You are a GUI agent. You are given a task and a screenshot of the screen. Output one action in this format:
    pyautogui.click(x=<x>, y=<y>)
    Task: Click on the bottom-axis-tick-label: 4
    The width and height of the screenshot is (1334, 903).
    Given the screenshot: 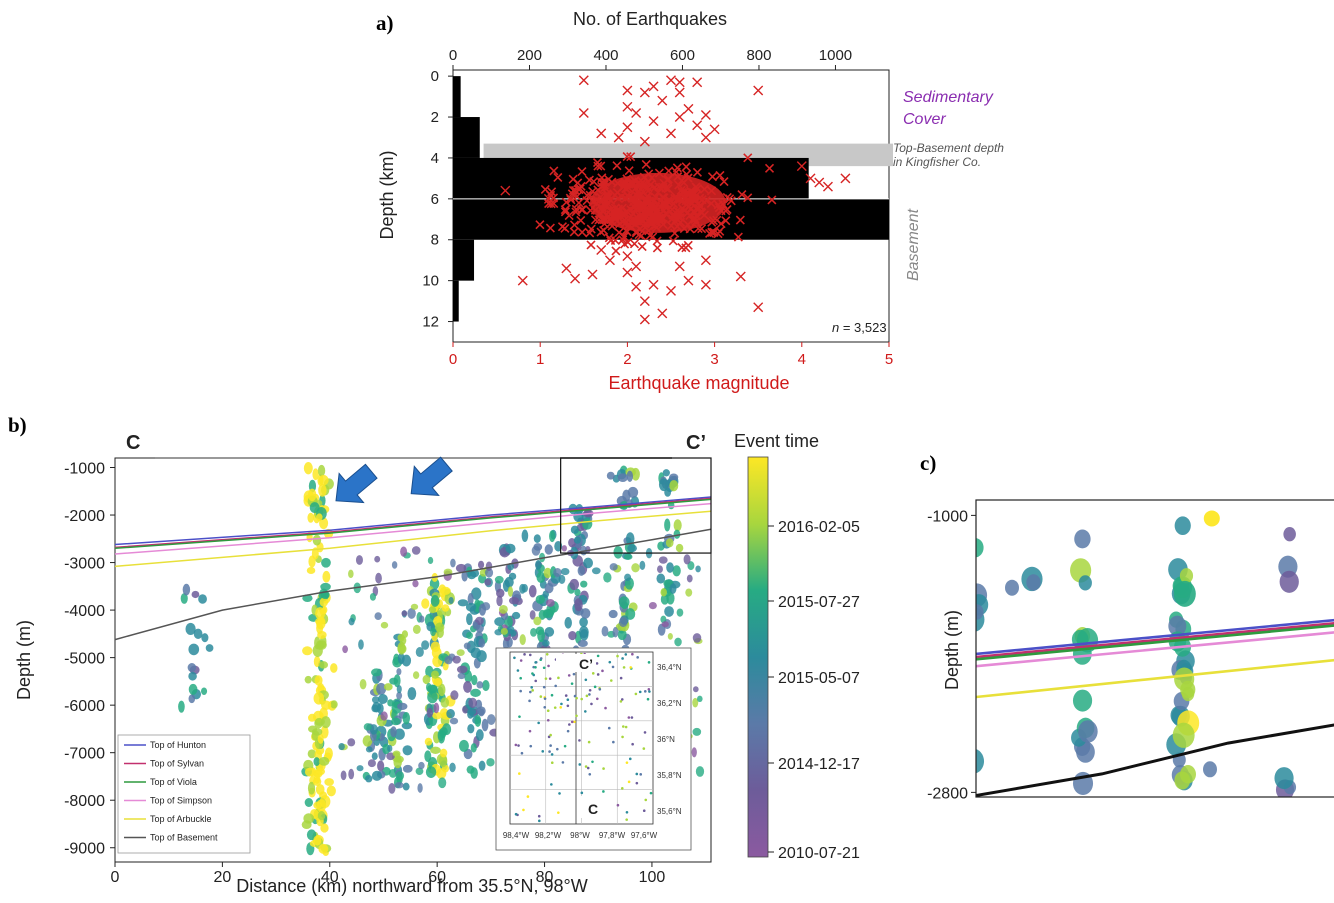 What is the action you would take?
    pyautogui.click(x=802, y=359)
    